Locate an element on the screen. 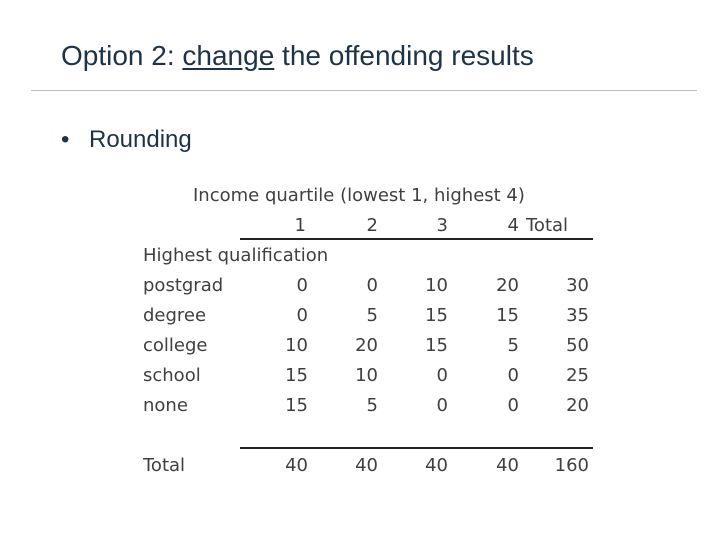 This screenshot has height=540, width=720. table-cell-total: 35 is located at coordinates (577, 315).